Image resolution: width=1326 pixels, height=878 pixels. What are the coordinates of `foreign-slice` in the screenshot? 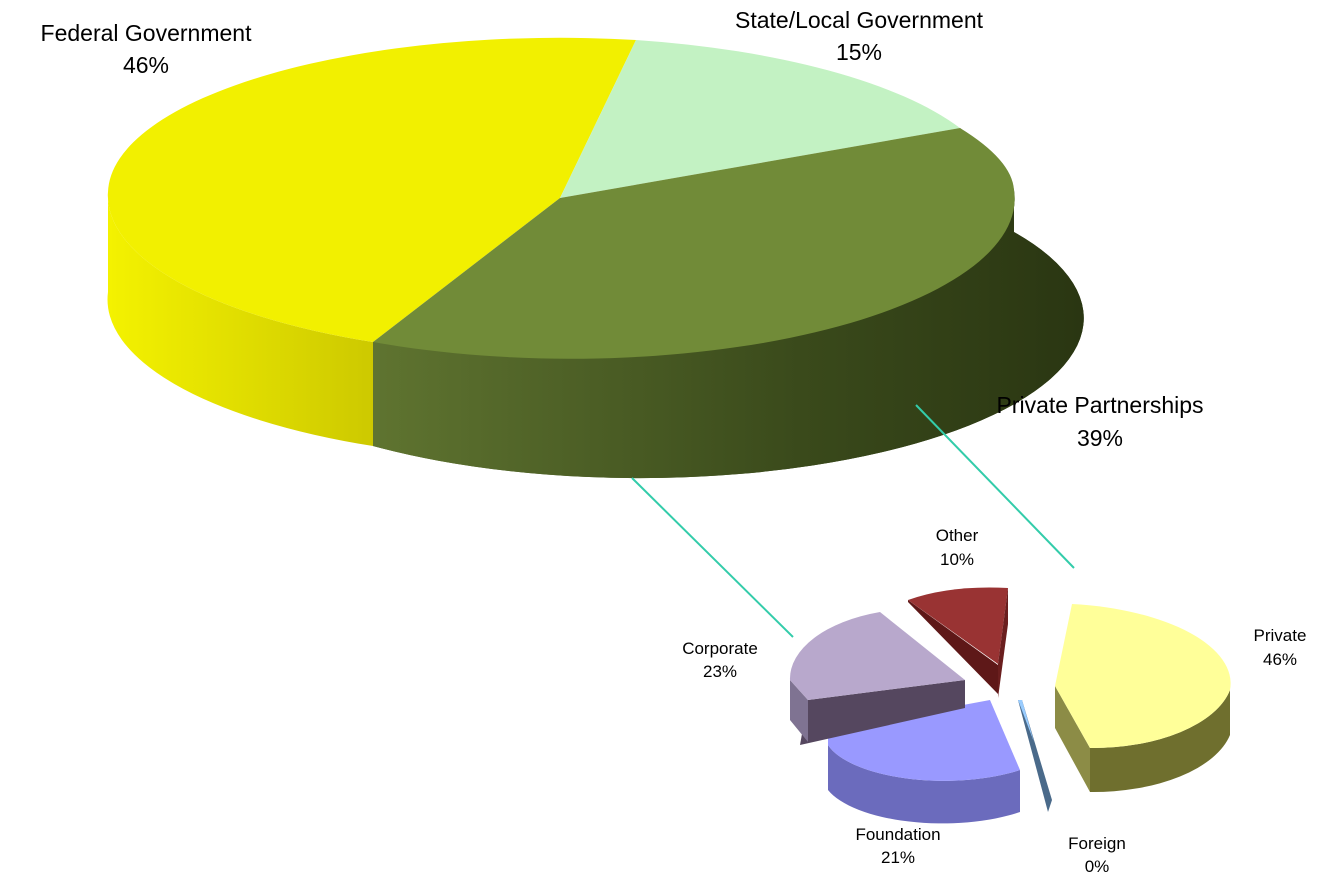 It's located at (1035, 756).